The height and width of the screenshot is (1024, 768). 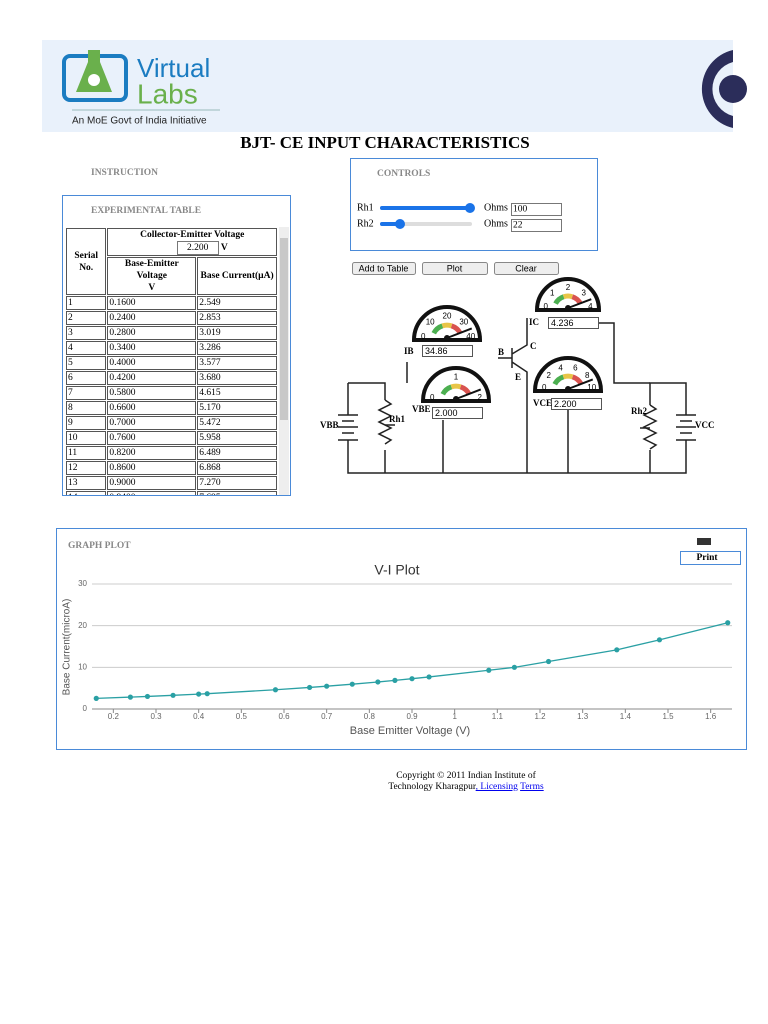 I want to click on table-cell: 5.170, so click(x=237, y=408).